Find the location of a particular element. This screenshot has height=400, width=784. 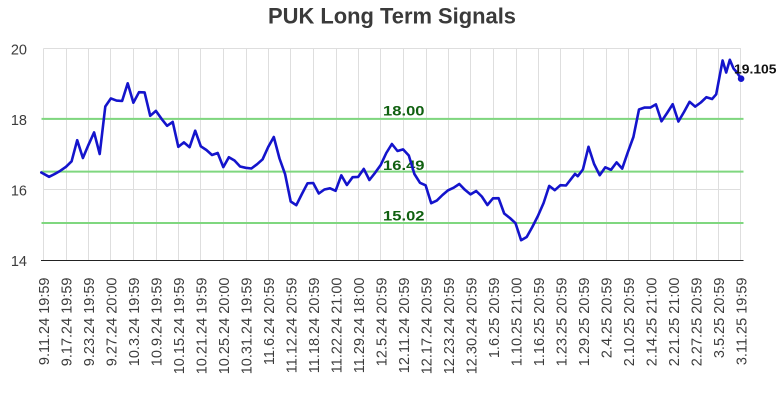

svg-text: 12.23.24 20:59 is located at coordinates (450, 326).